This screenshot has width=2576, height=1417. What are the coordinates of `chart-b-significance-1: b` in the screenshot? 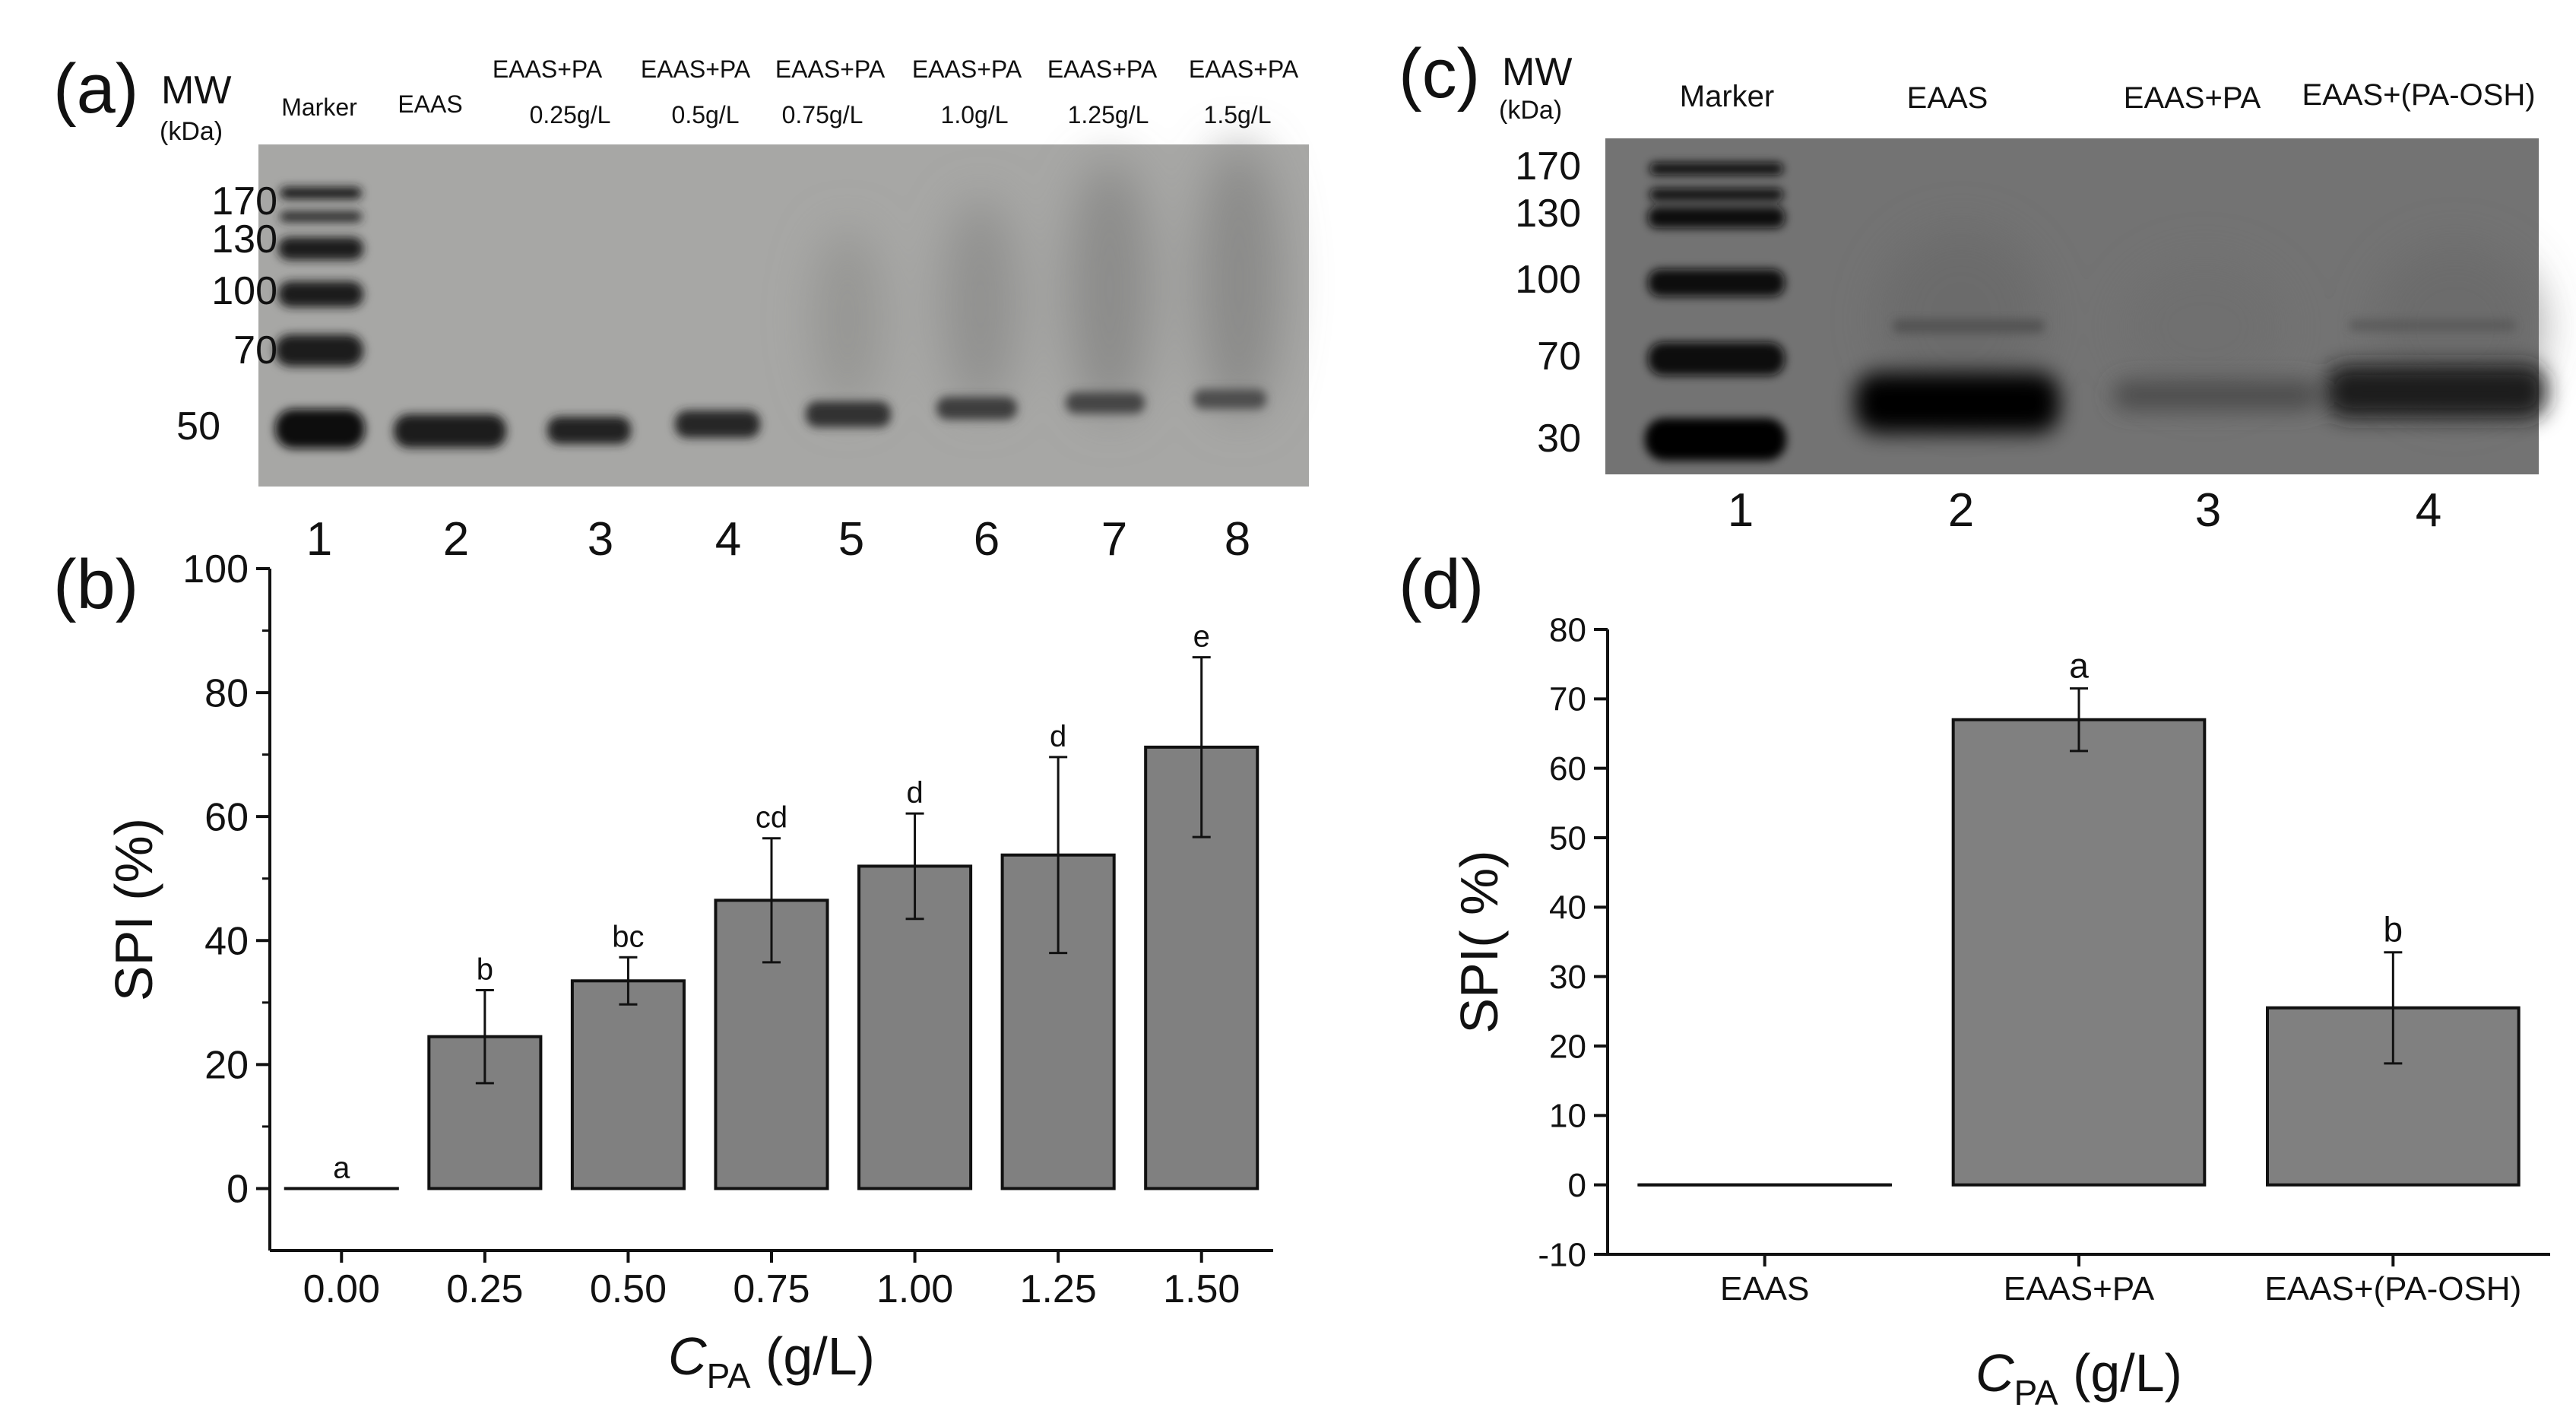 It's located at (485, 970).